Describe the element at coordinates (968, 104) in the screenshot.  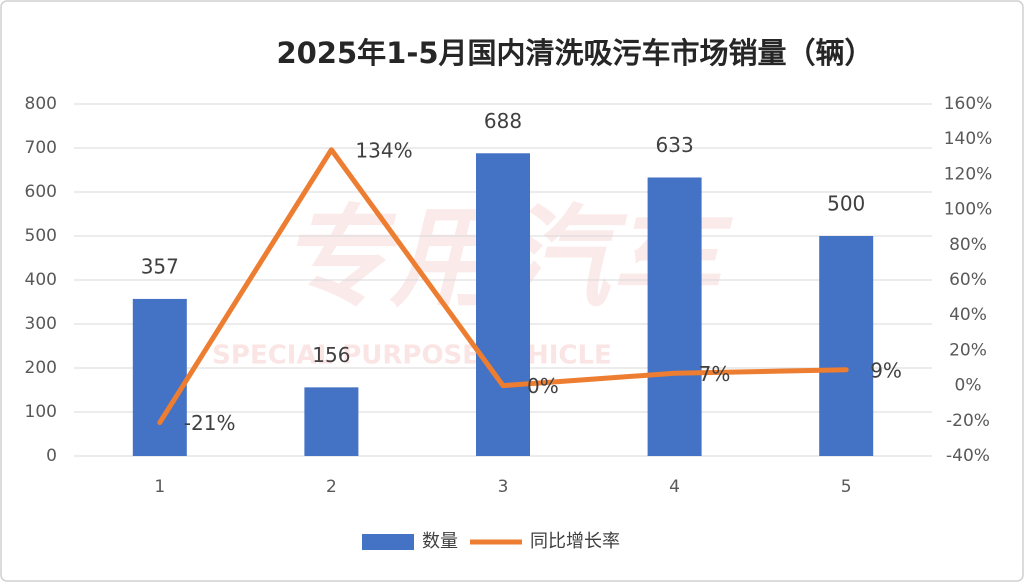
I see `y2-tick-label: 160%` at that location.